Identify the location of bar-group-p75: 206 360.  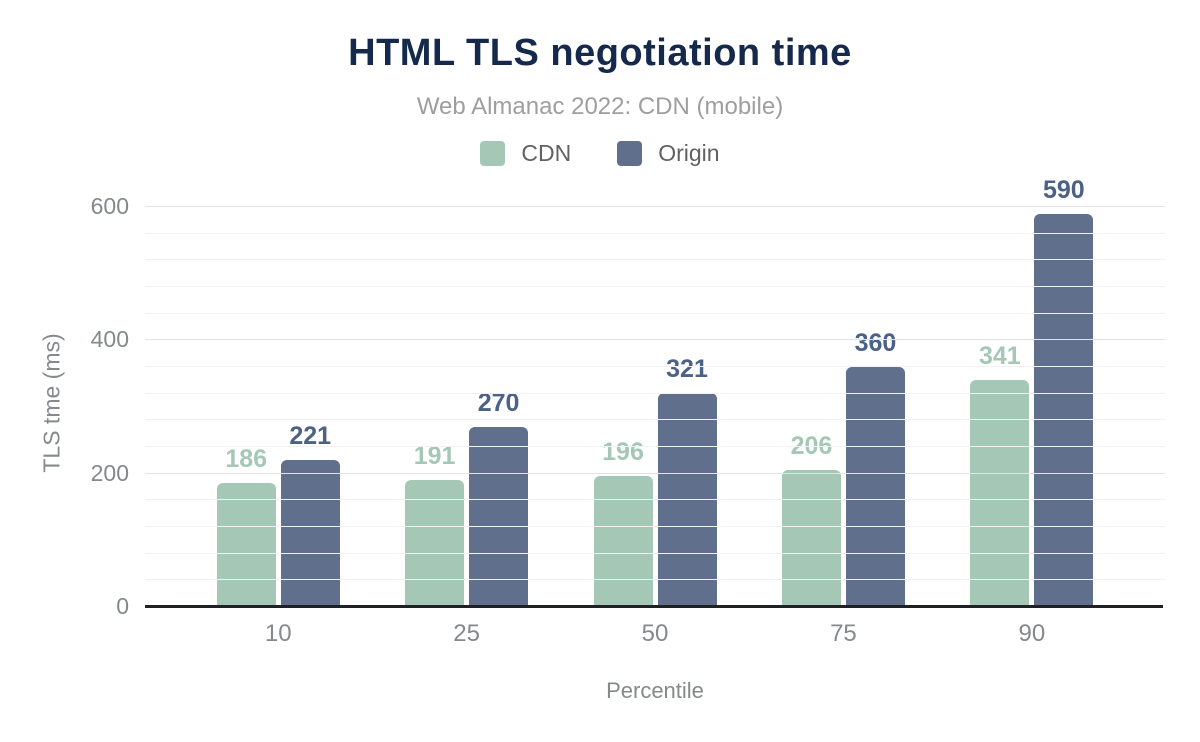
(843, 403).